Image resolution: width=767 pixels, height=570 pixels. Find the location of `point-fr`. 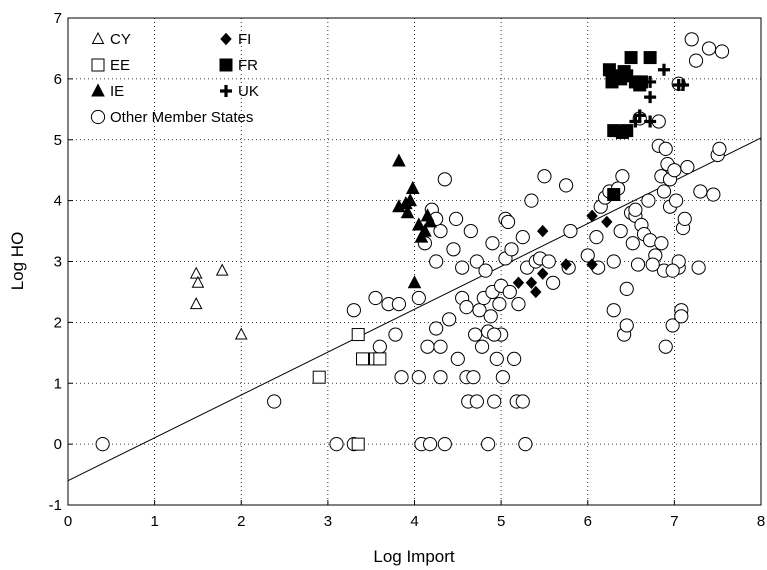

point-fr is located at coordinates (614, 195).